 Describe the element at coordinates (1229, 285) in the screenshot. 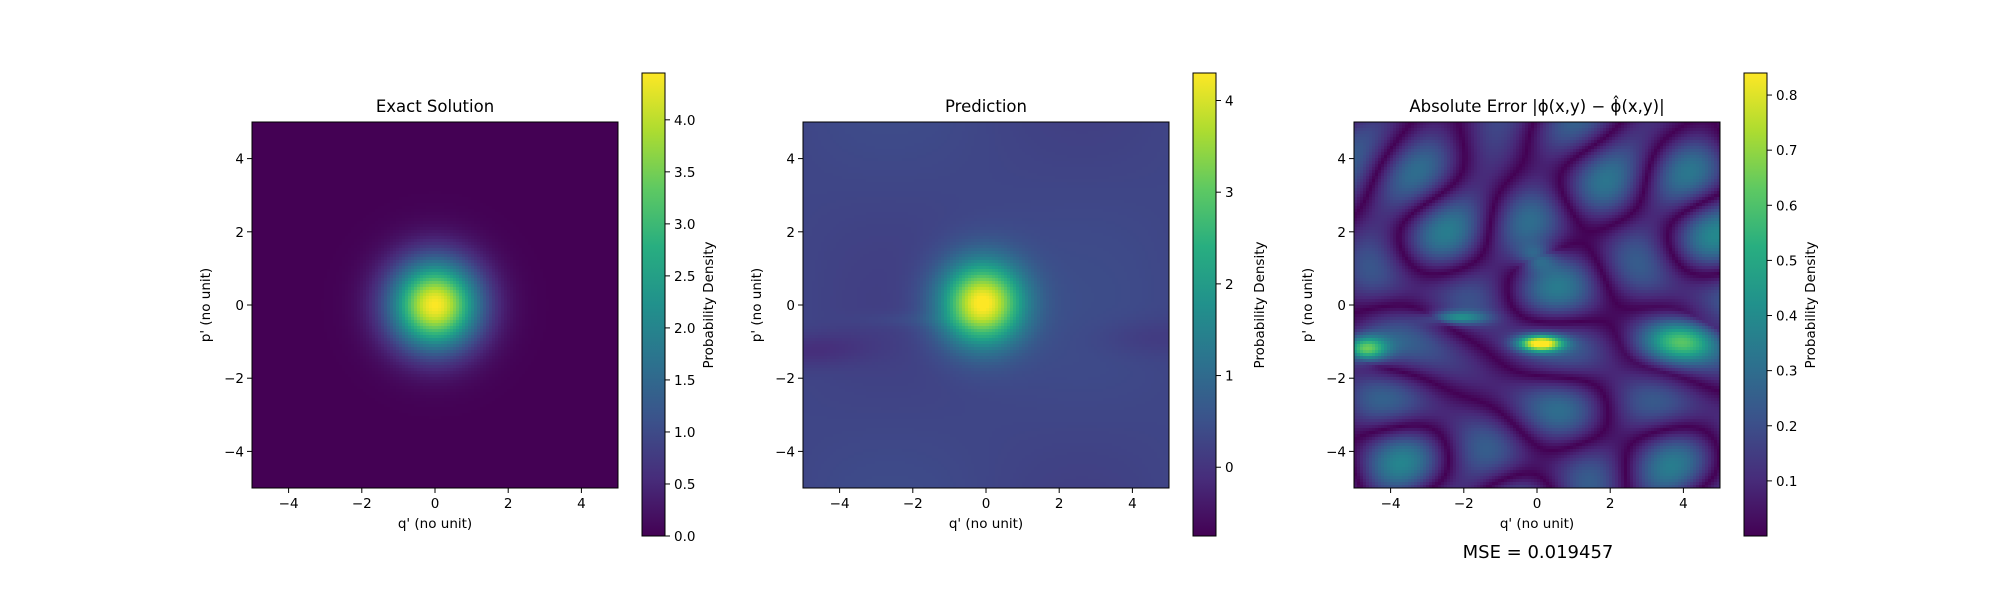

I see `colorbar-tick-label: 2` at that location.